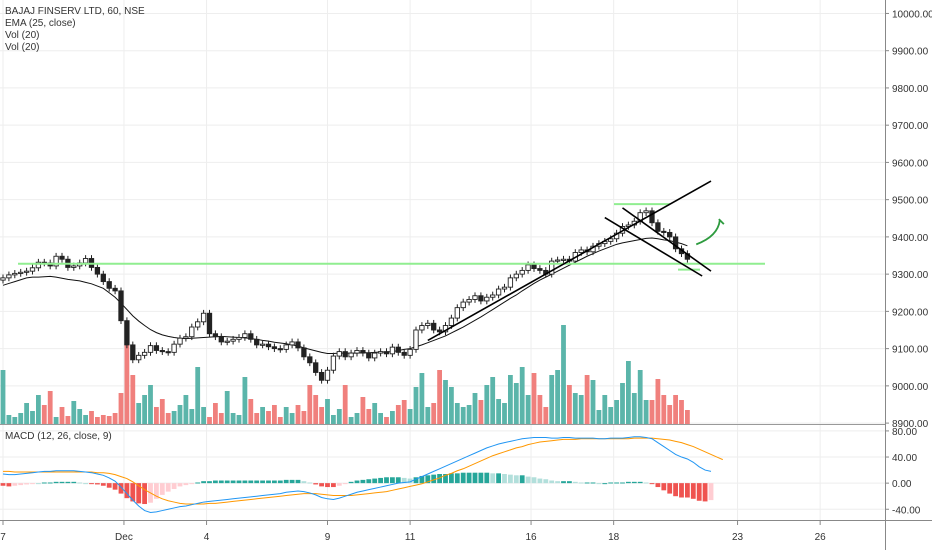 The height and width of the screenshot is (550, 932). I want to click on price-tick-label: 9000.00, so click(910, 387).